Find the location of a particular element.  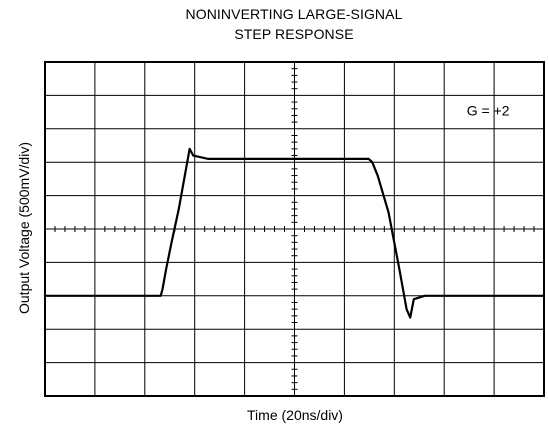

chart-title-line-2: STEP RESPONSE is located at coordinates (294, 34).